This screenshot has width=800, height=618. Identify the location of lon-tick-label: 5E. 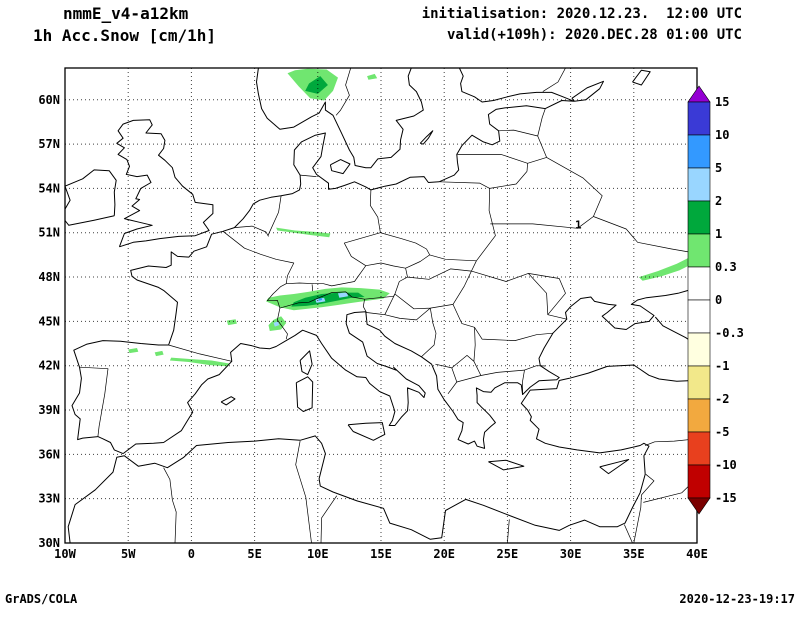
(254, 554).